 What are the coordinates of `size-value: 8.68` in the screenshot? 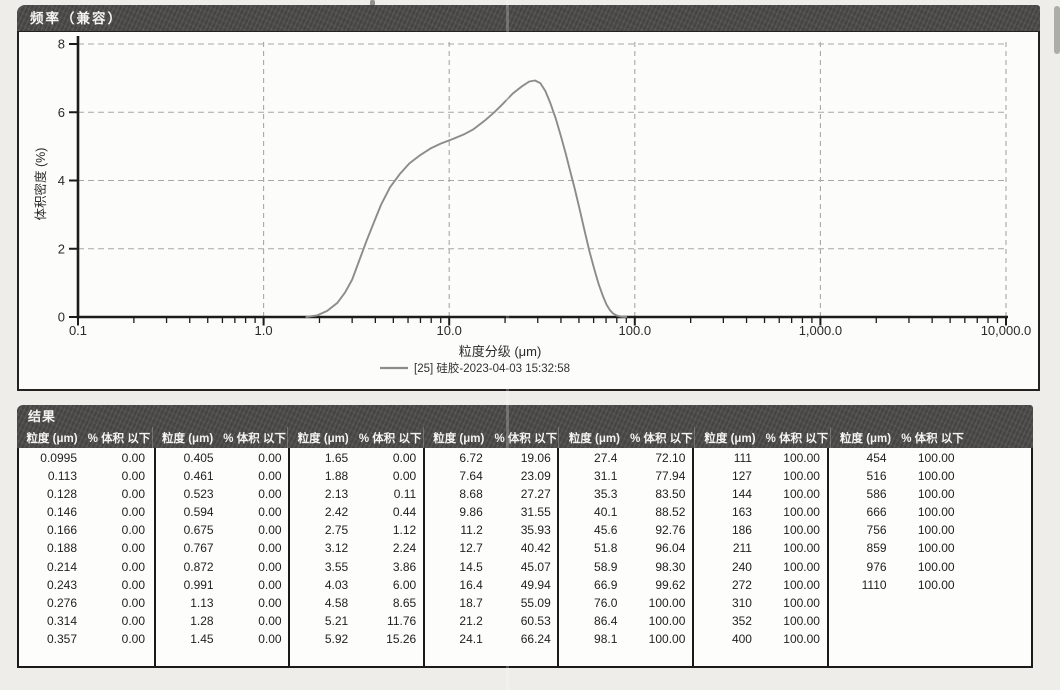 It's located at (471, 494).